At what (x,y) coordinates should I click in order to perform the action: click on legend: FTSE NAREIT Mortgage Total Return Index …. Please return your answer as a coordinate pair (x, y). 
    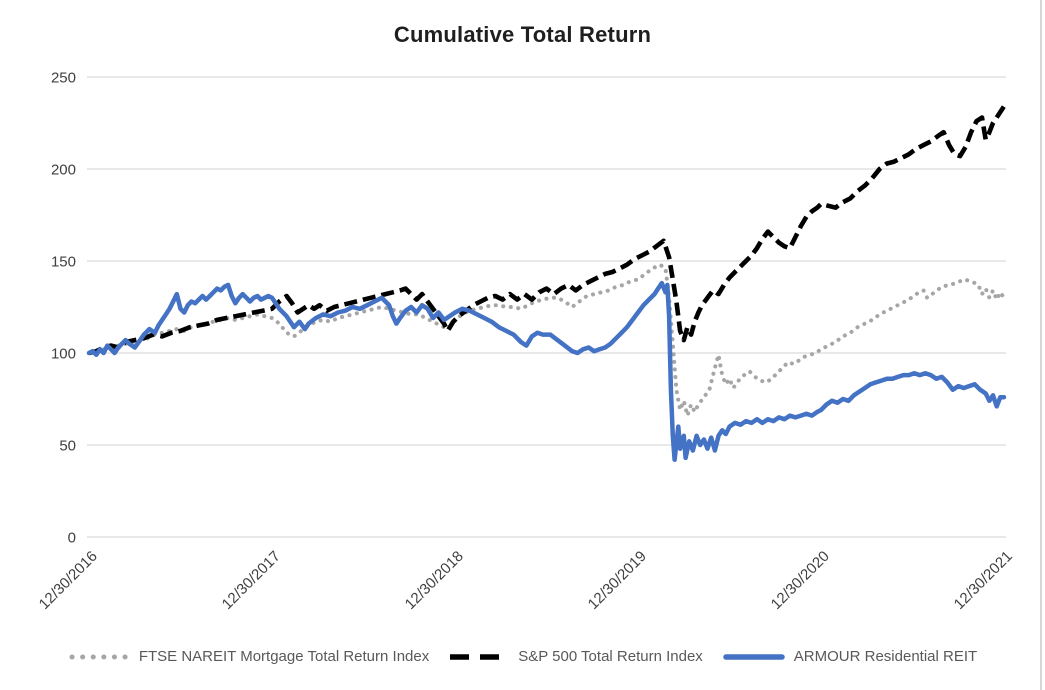
    Looking at the image, I should click on (522, 656).